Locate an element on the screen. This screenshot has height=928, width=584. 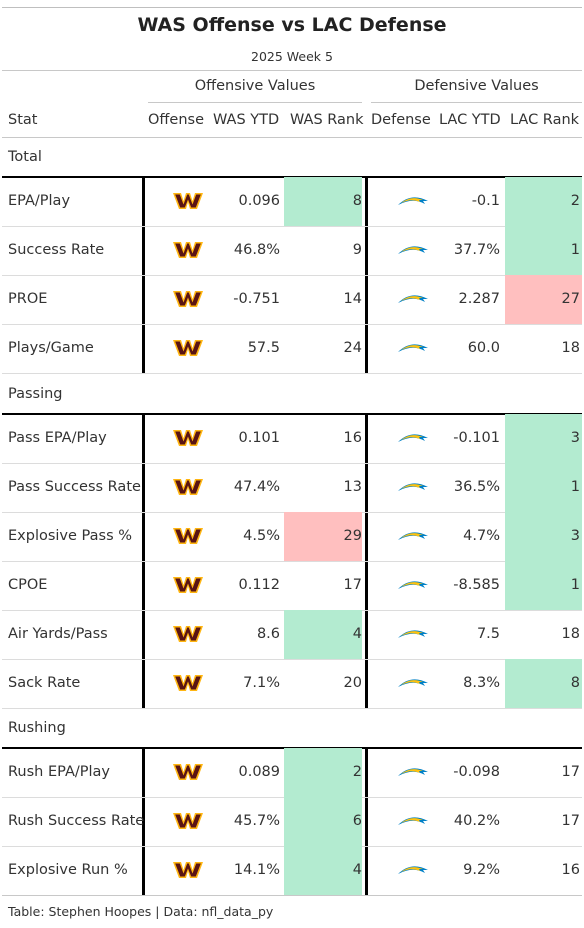
was-rank-value: 9 is located at coordinates (357, 250).